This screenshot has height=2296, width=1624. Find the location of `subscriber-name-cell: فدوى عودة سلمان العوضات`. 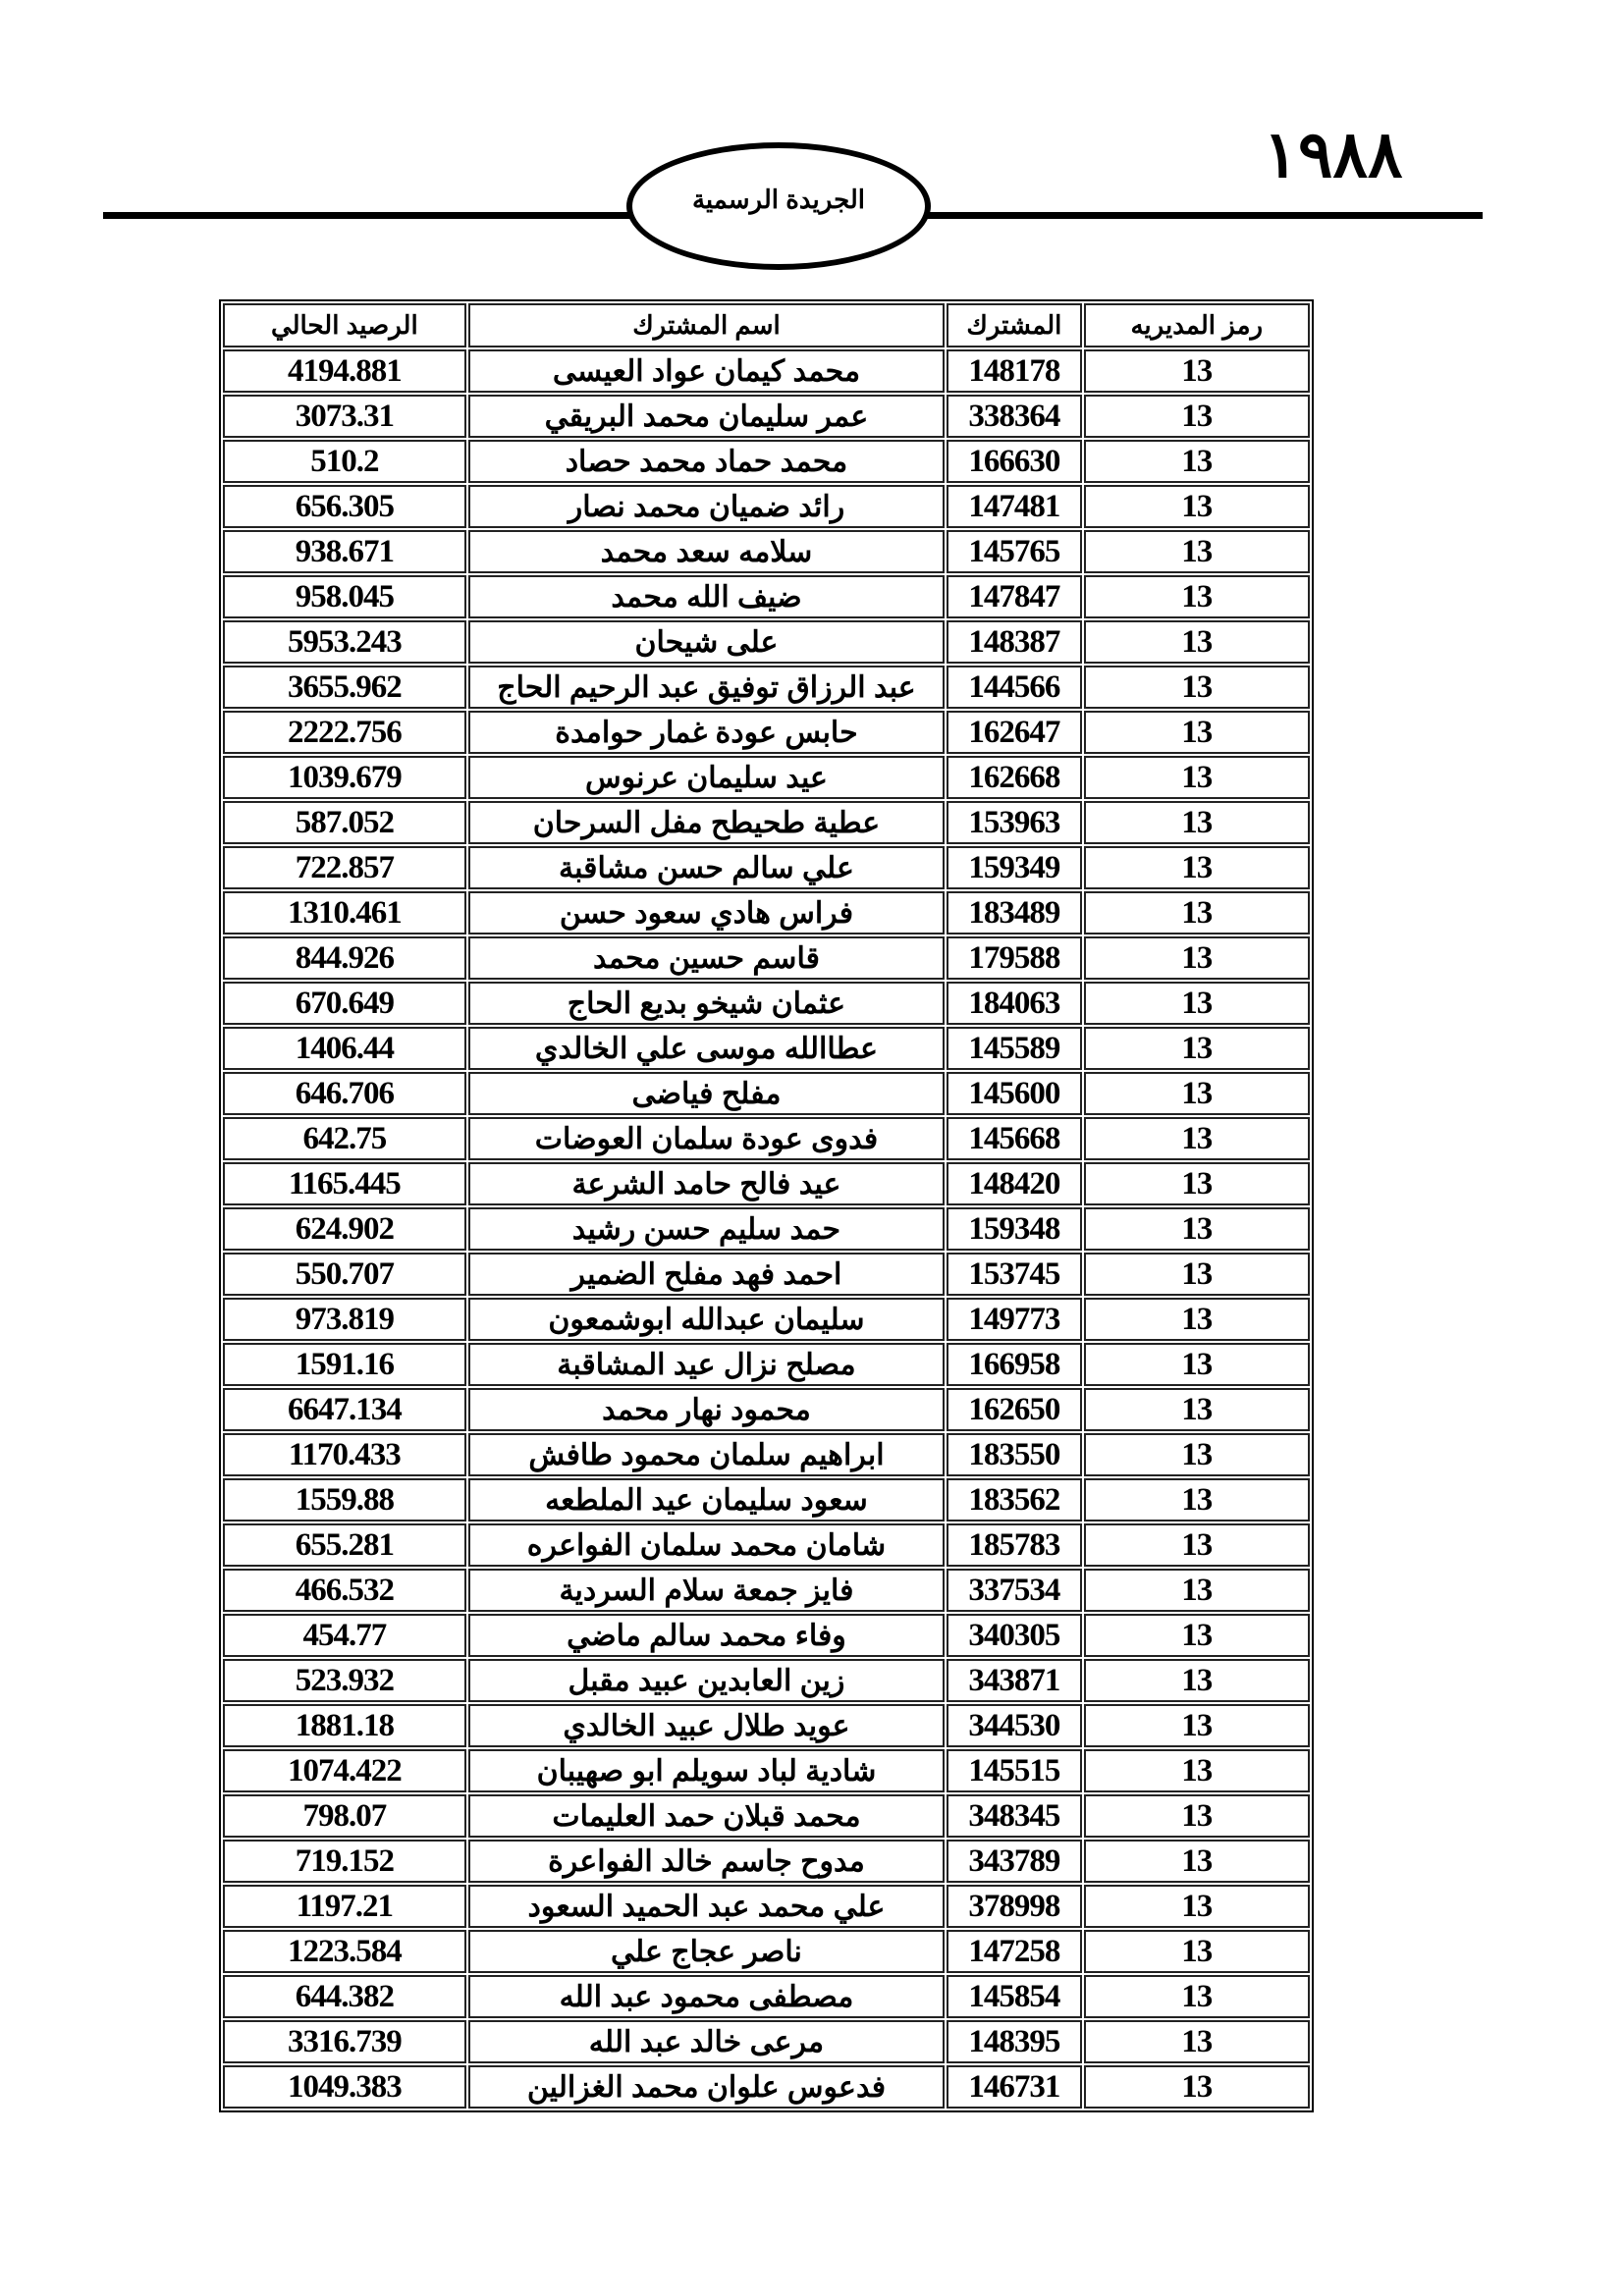

subscriber-name-cell: فدوى عودة سلمان العوضات is located at coordinates (706, 1138).